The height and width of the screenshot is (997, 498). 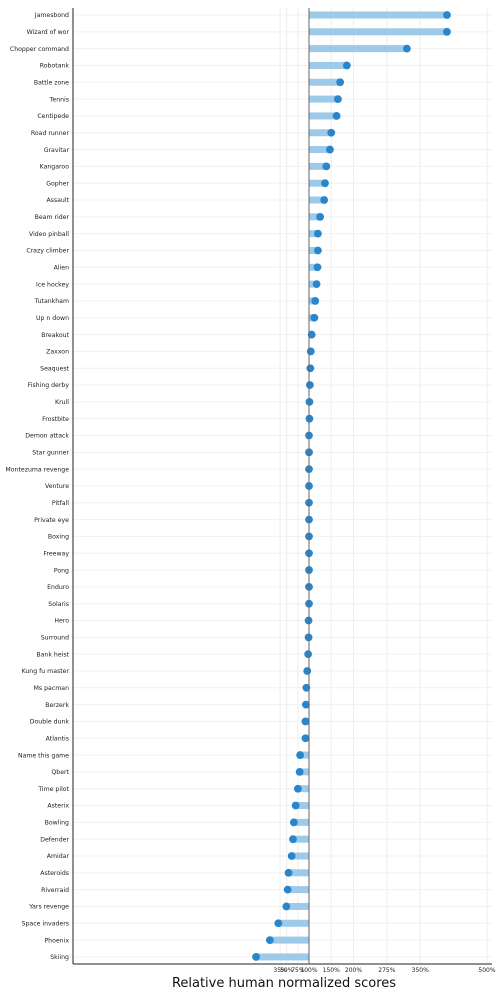 What do you see at coordinates (55, 419) in the screenshot?
I see `category-label: Frostbite` at bounding box center [55, 419].